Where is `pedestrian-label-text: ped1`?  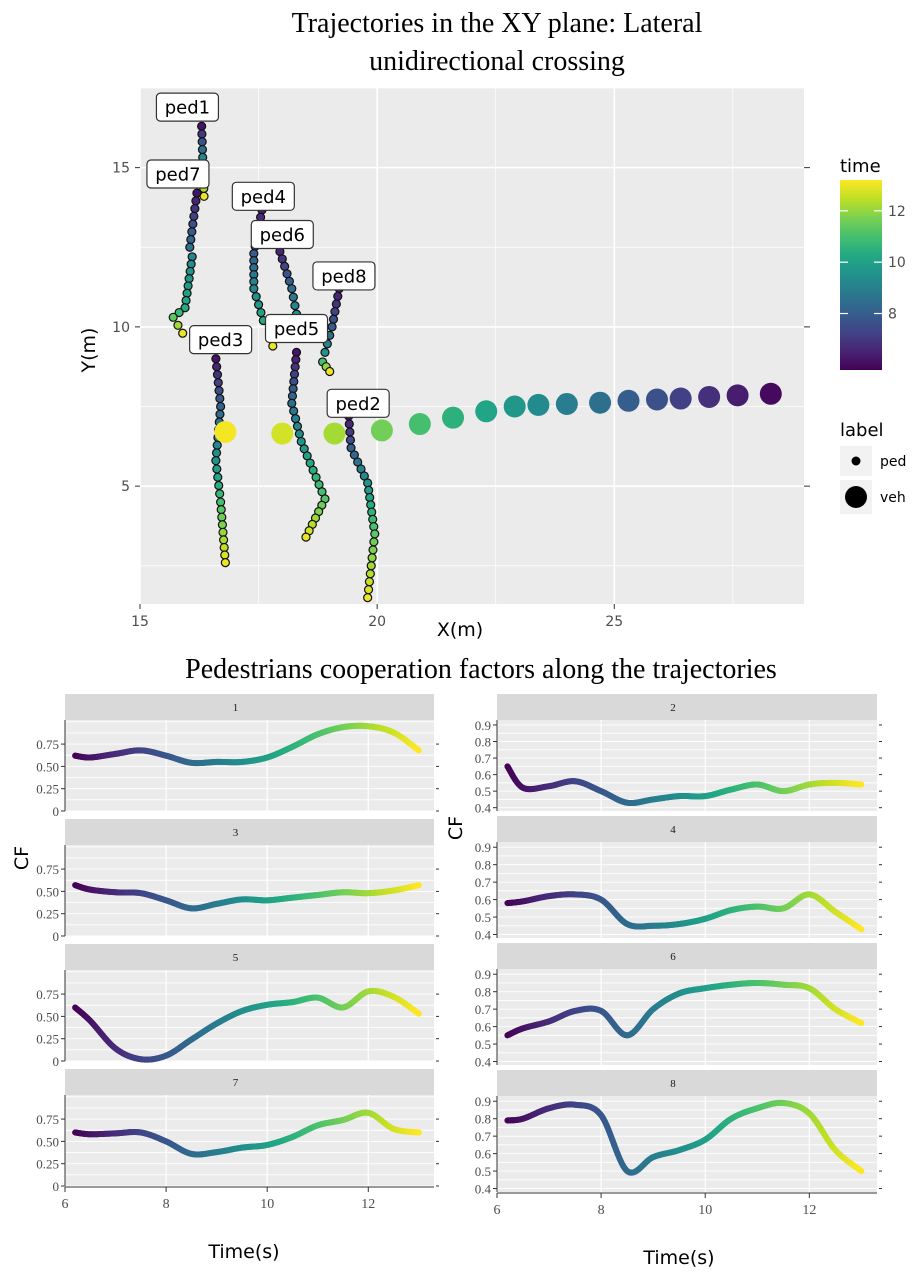 pedestrian-label-text: ped1 is located at coordinates (187, 108).